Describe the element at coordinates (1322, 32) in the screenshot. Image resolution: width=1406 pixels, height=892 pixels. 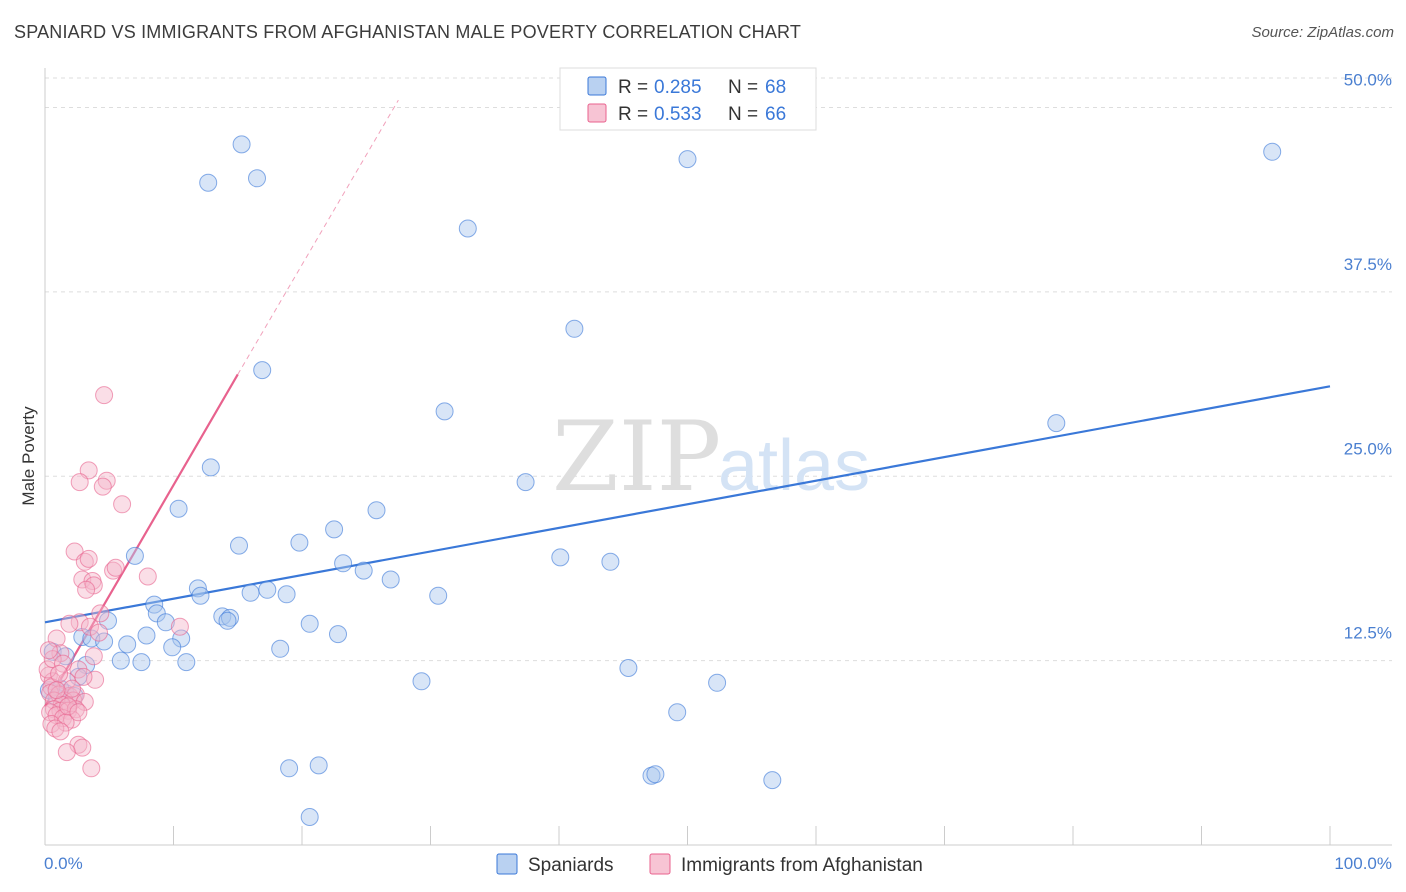
I see `source-label: Source: ZipAtlas.com` at that location.